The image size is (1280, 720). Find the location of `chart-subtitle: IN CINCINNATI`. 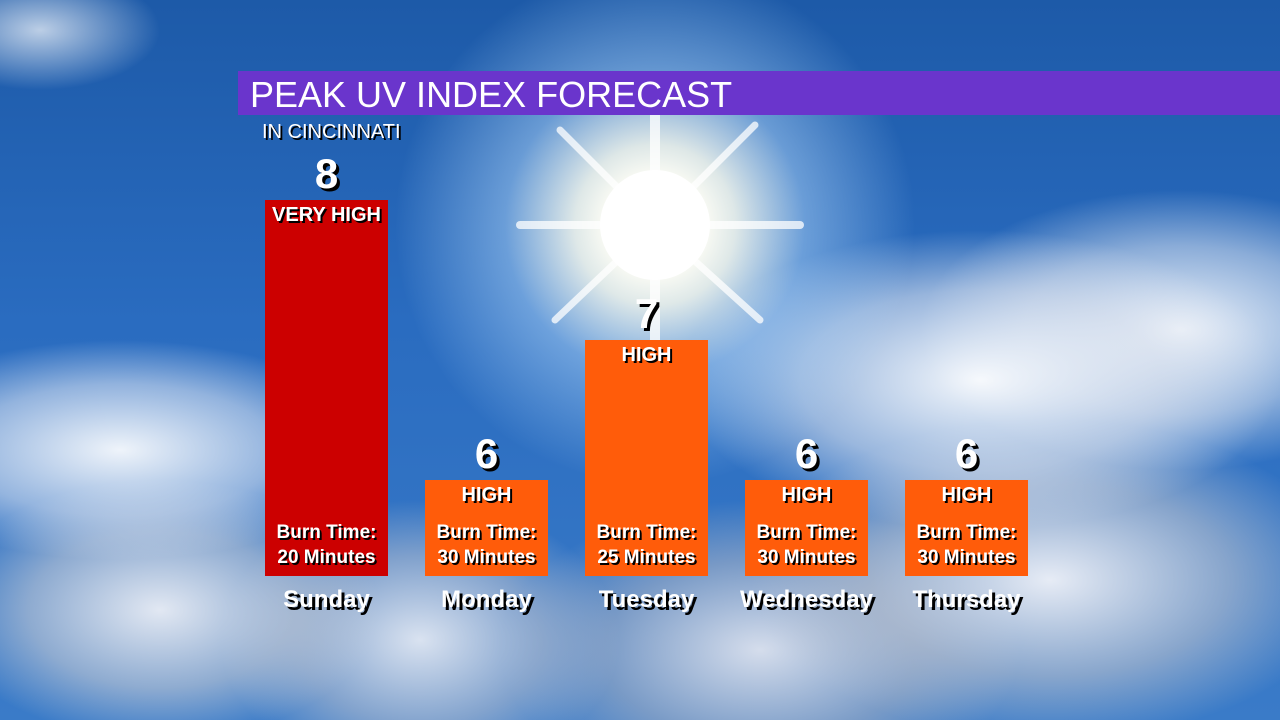

chart-subtitle: IN CINCINNATI is located at coordinates (331, 132).